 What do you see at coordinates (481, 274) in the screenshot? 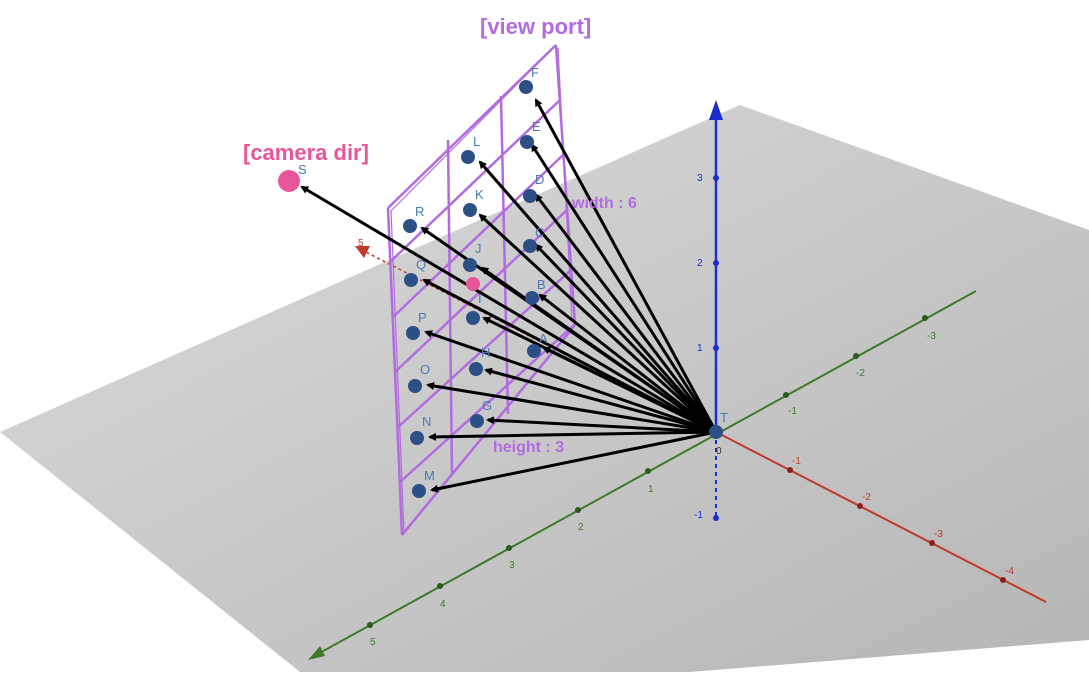
I see `viewport-point-labels: A B C D E F G H I J K L M N O P Q R` at bounding box center [481, 274].